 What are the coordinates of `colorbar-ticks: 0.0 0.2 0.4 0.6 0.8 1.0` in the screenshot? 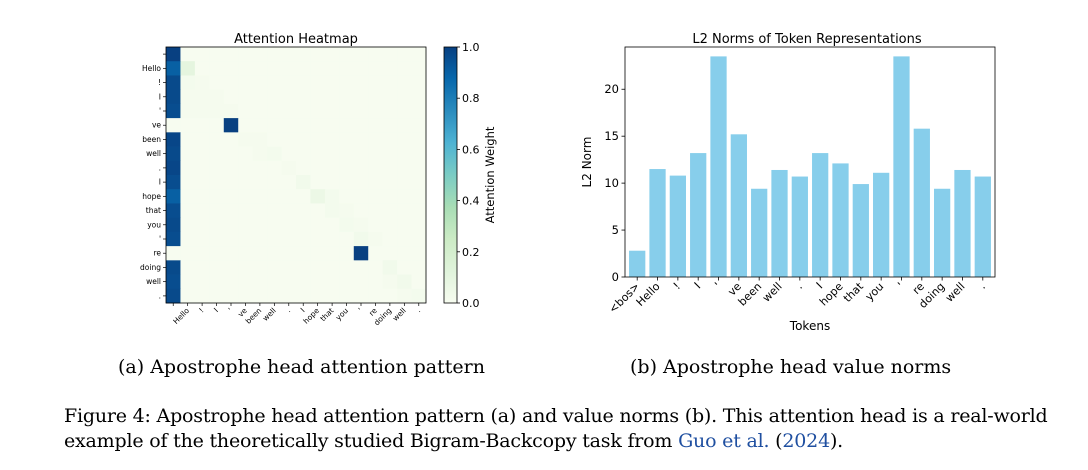 It's located at (468, 175).